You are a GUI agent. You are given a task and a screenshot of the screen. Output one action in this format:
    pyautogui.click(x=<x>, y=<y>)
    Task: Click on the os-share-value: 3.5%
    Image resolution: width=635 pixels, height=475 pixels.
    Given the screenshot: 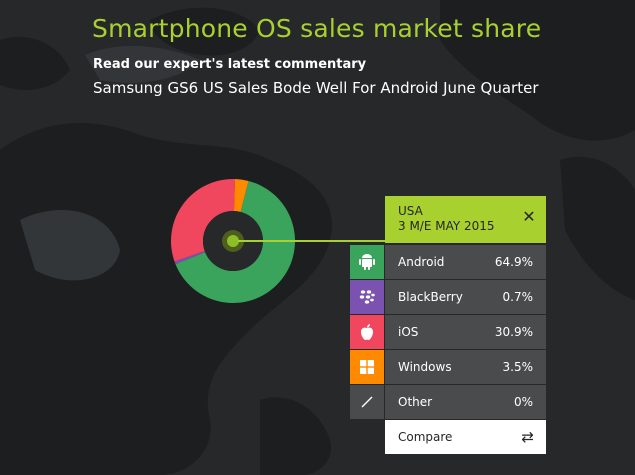 What is the action you would take?
    pyautogui.click(x=518, y=367)
    